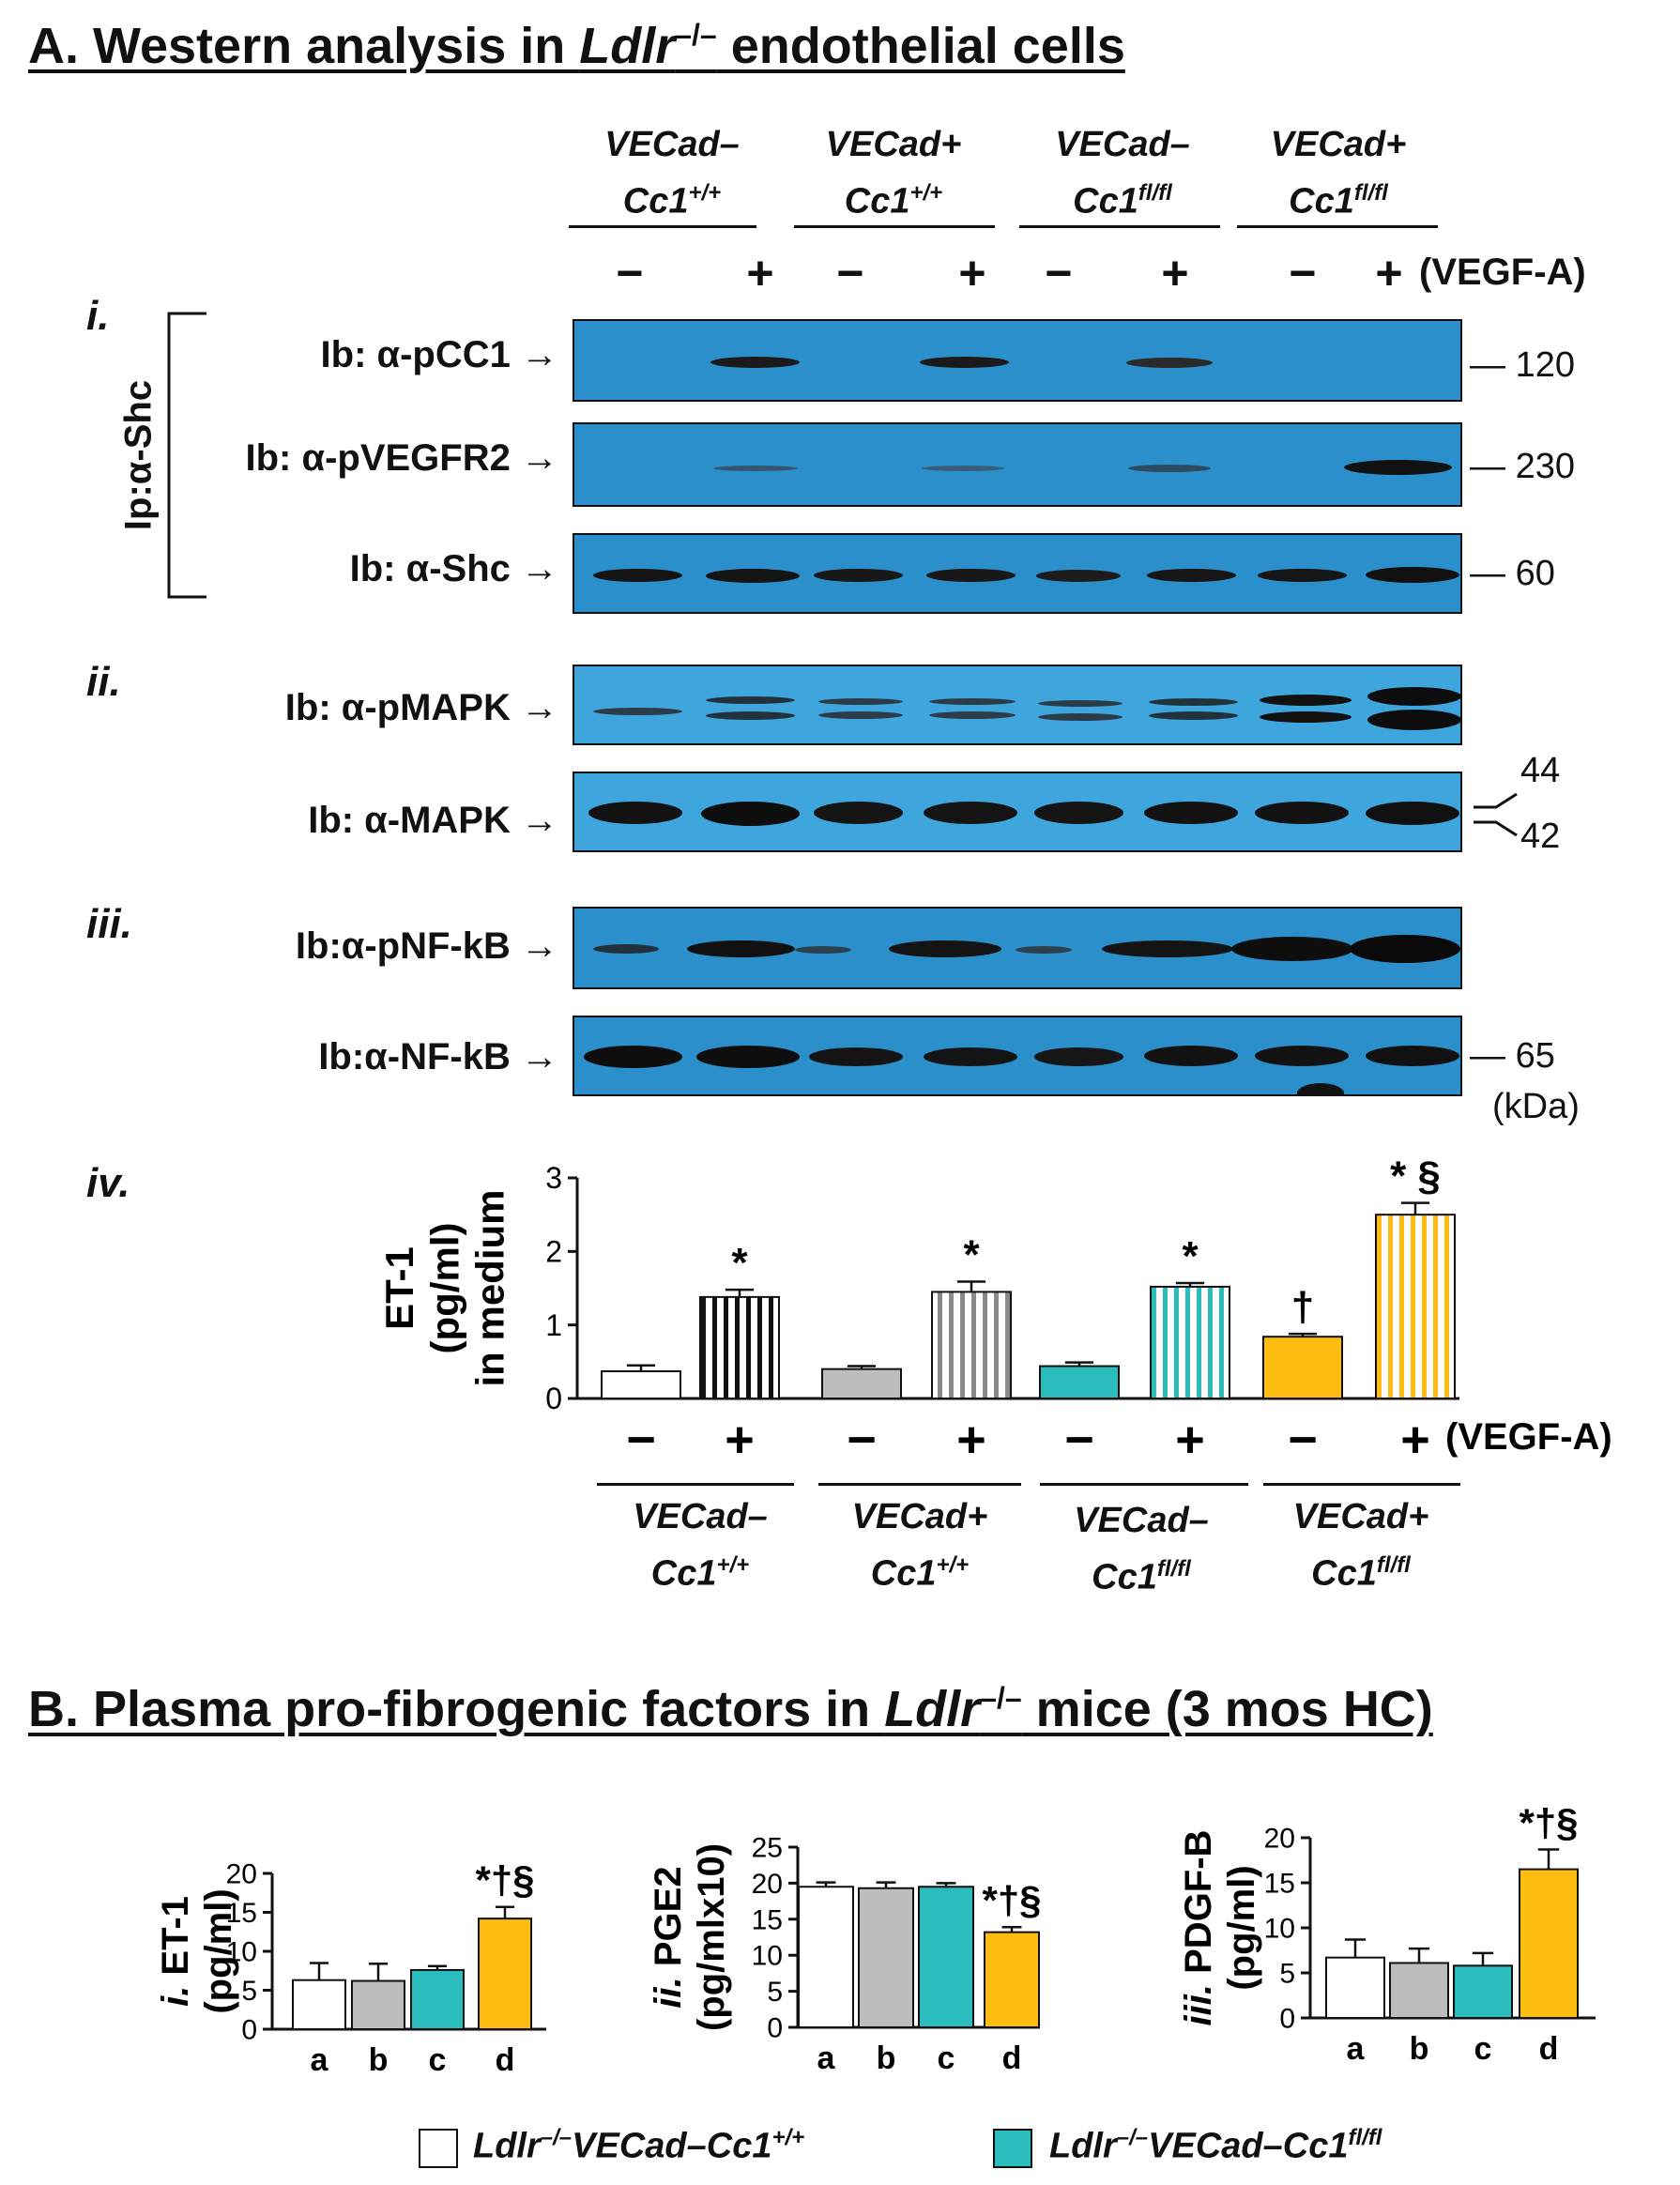  I want to click on y-axis-label-line: iii. PDGF-B, so click(1198, 1928).